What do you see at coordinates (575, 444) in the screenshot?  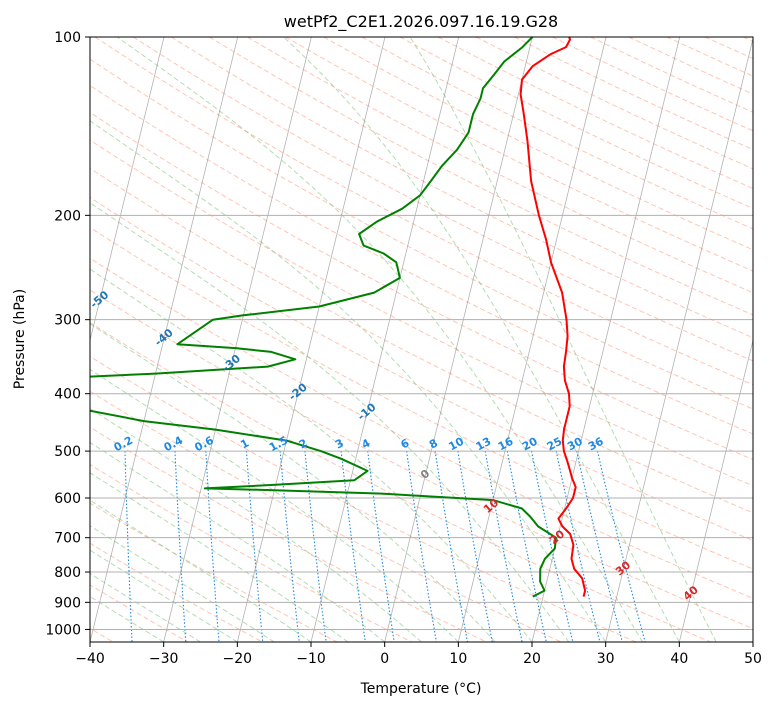 I see `mixing-ratio-label: 30` at bounding box center [575, 444].